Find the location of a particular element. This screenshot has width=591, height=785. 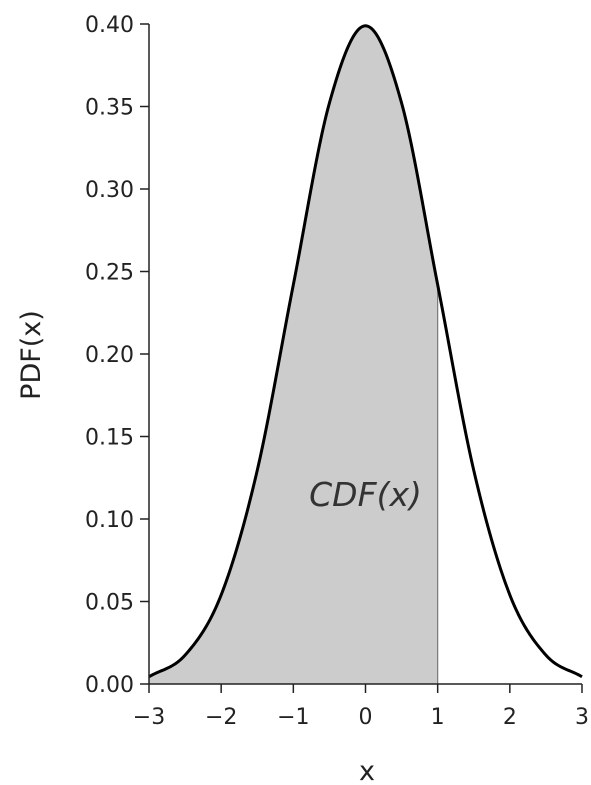

y-tick-label: 0.20 is located at coordinates (109, 355).